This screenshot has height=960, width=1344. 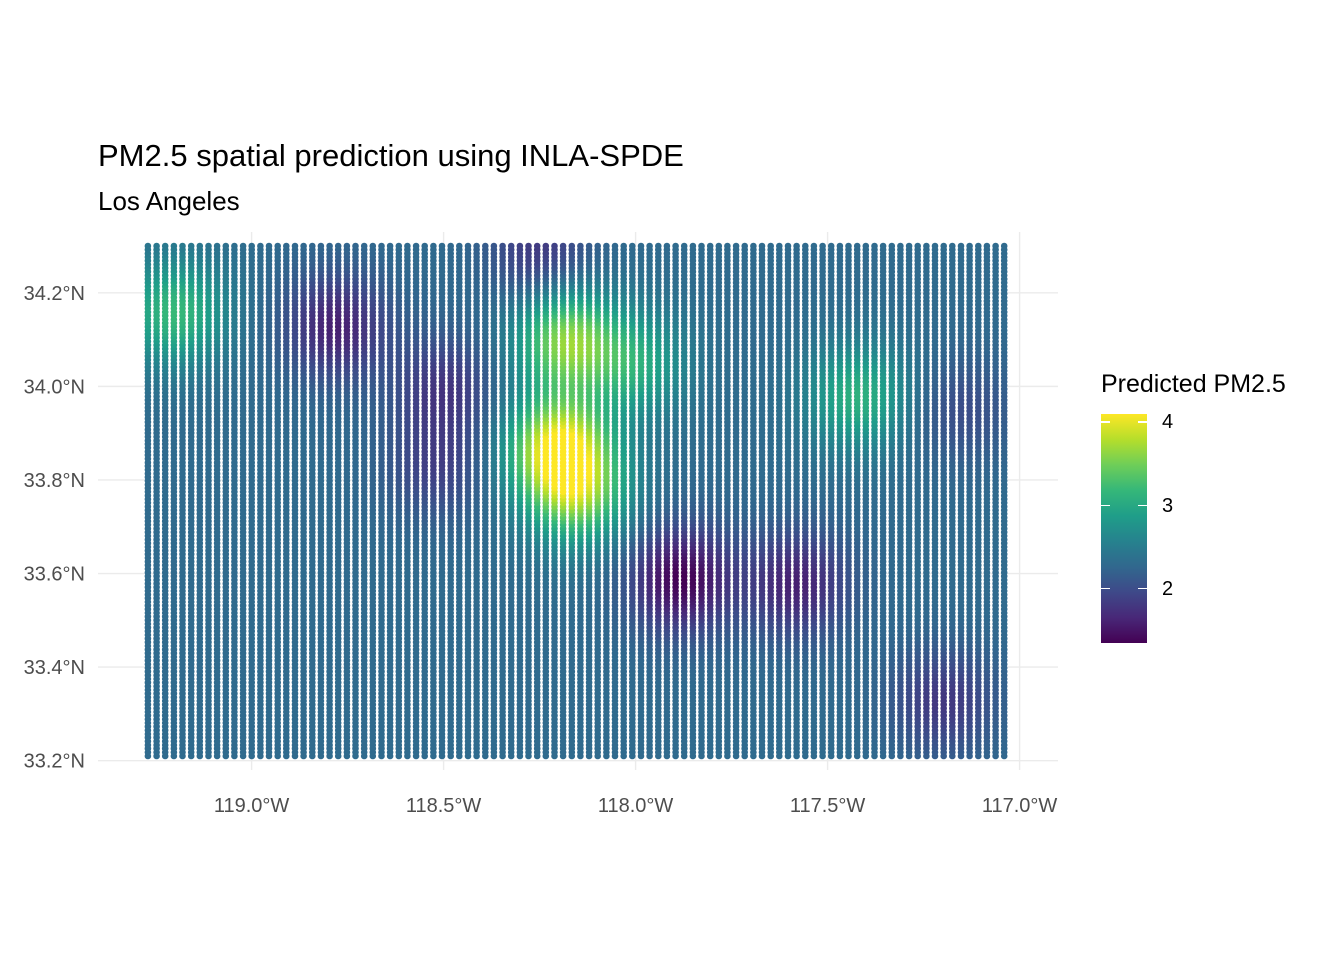 I want to click on chart-title: PM2.5 spatial prediction using INLA-SPDE, so click(x=391, y=155).